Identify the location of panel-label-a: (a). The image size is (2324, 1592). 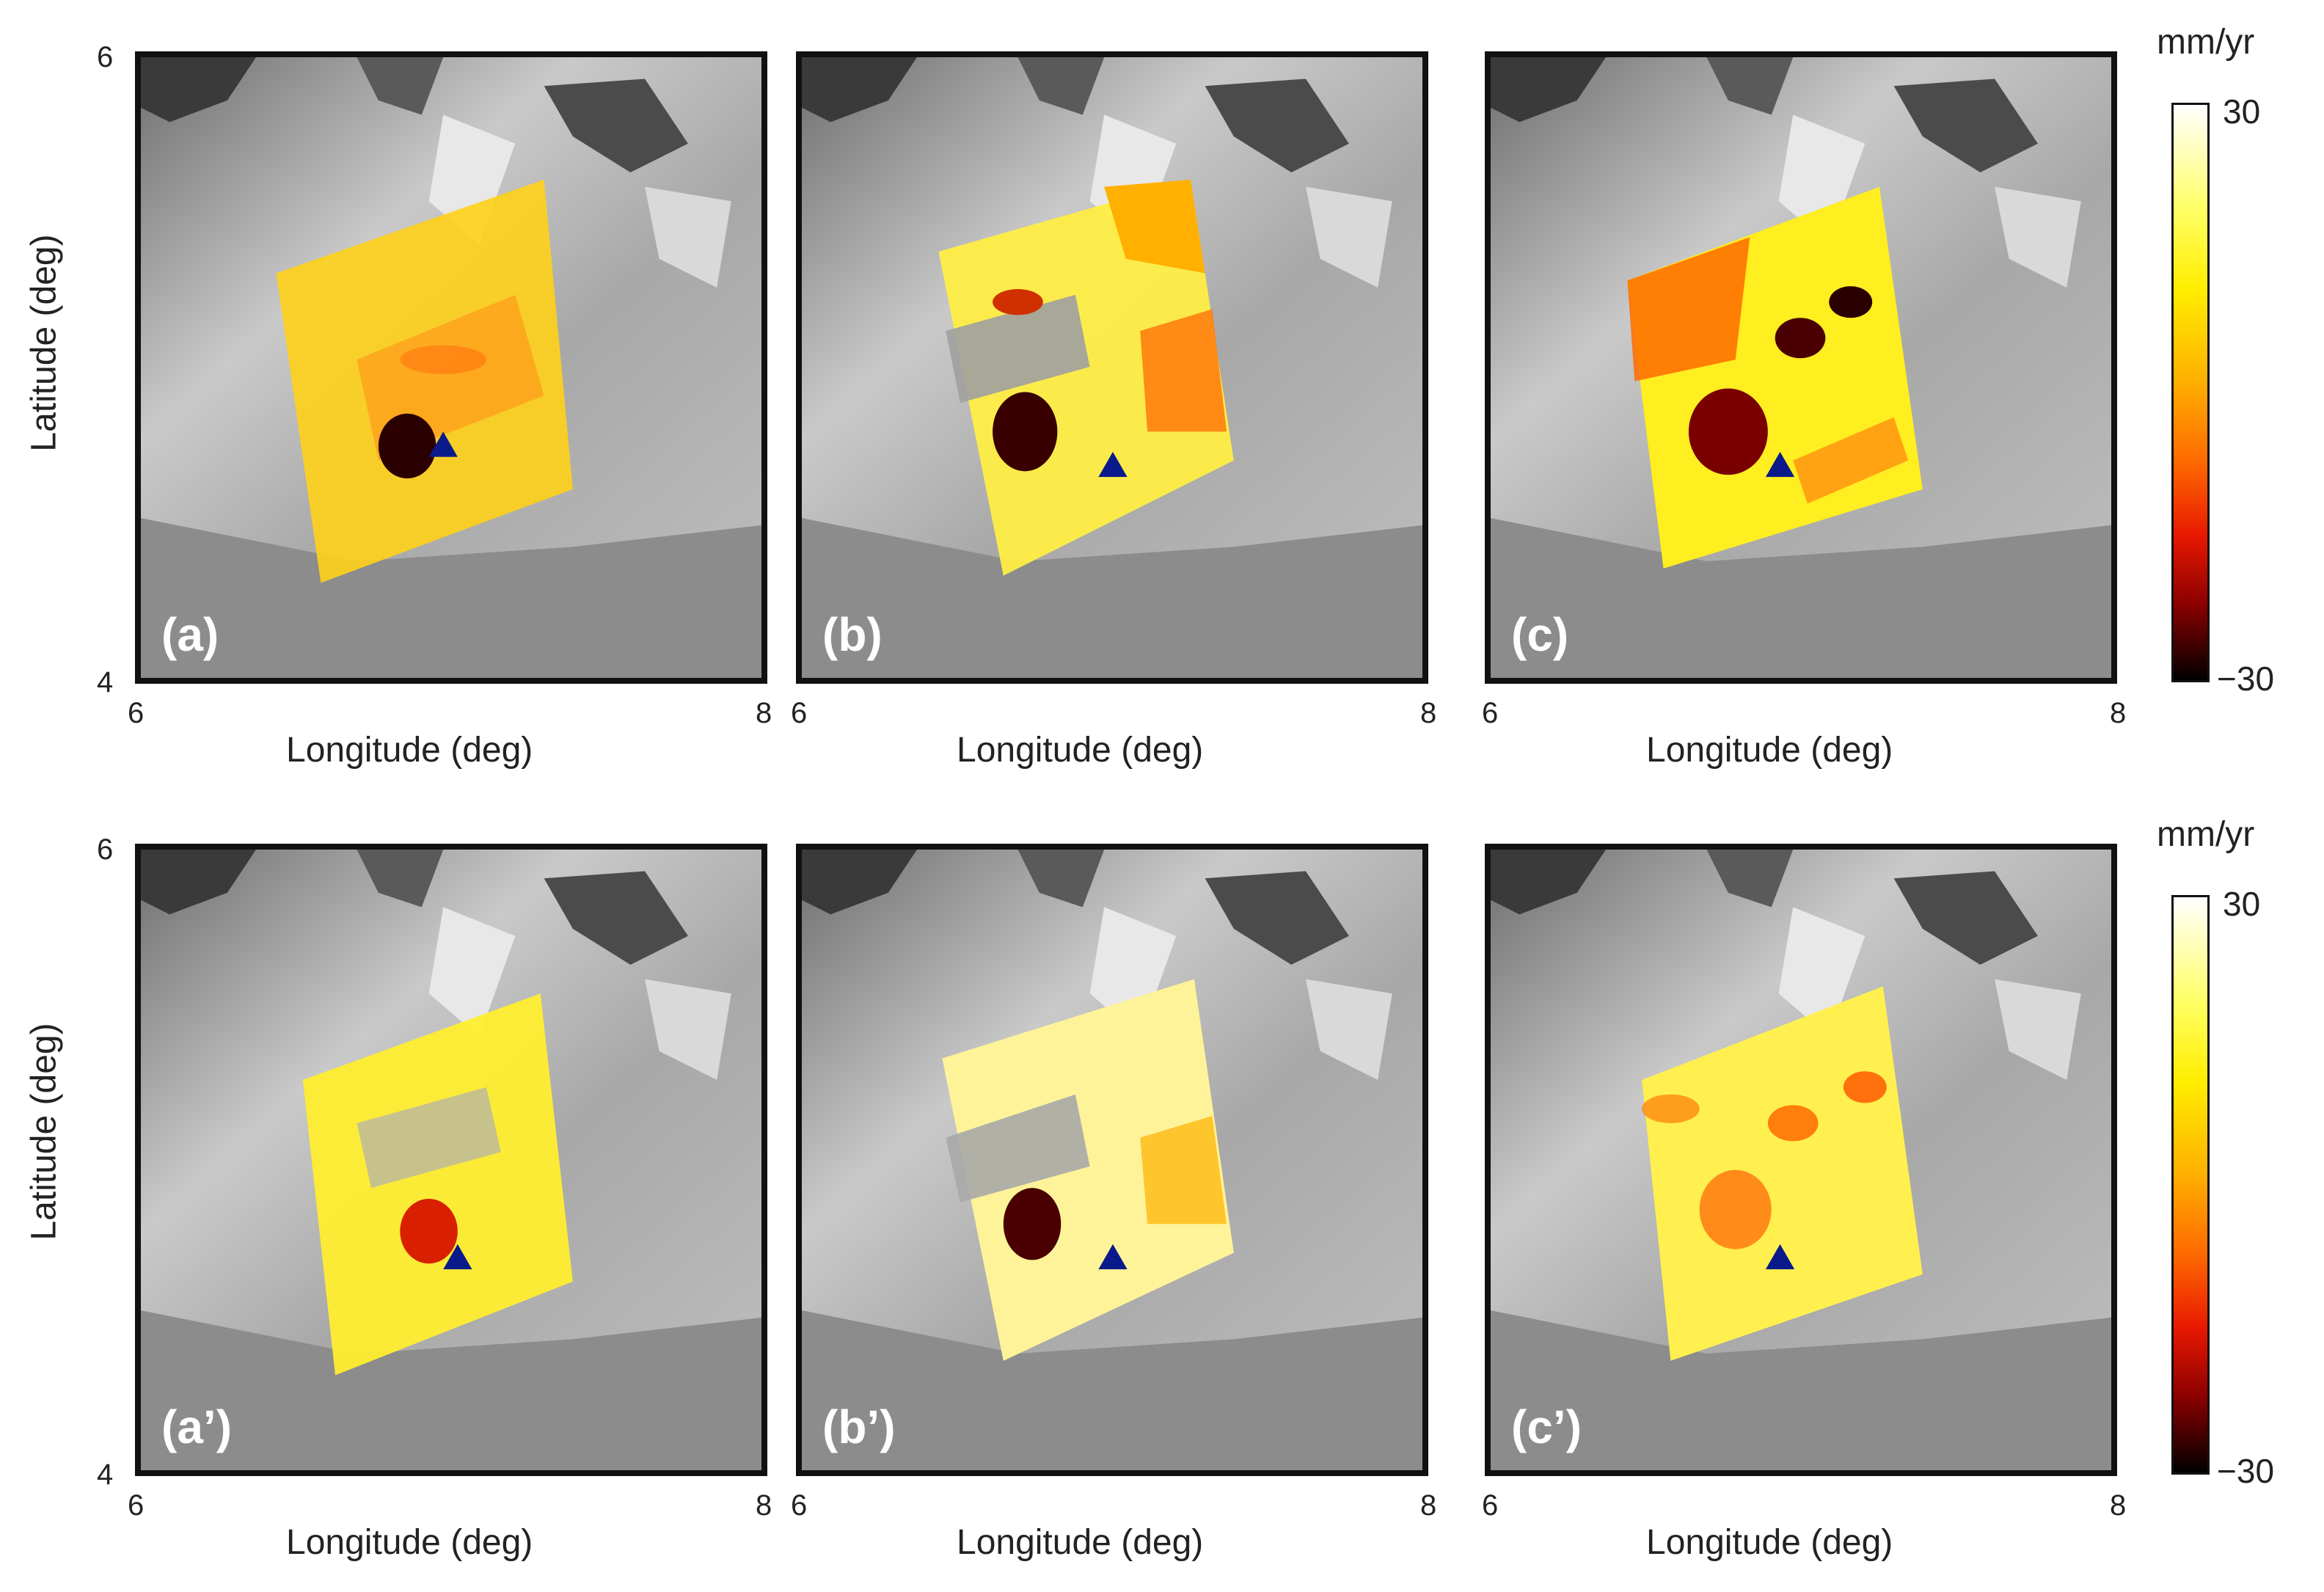
(190, 634).